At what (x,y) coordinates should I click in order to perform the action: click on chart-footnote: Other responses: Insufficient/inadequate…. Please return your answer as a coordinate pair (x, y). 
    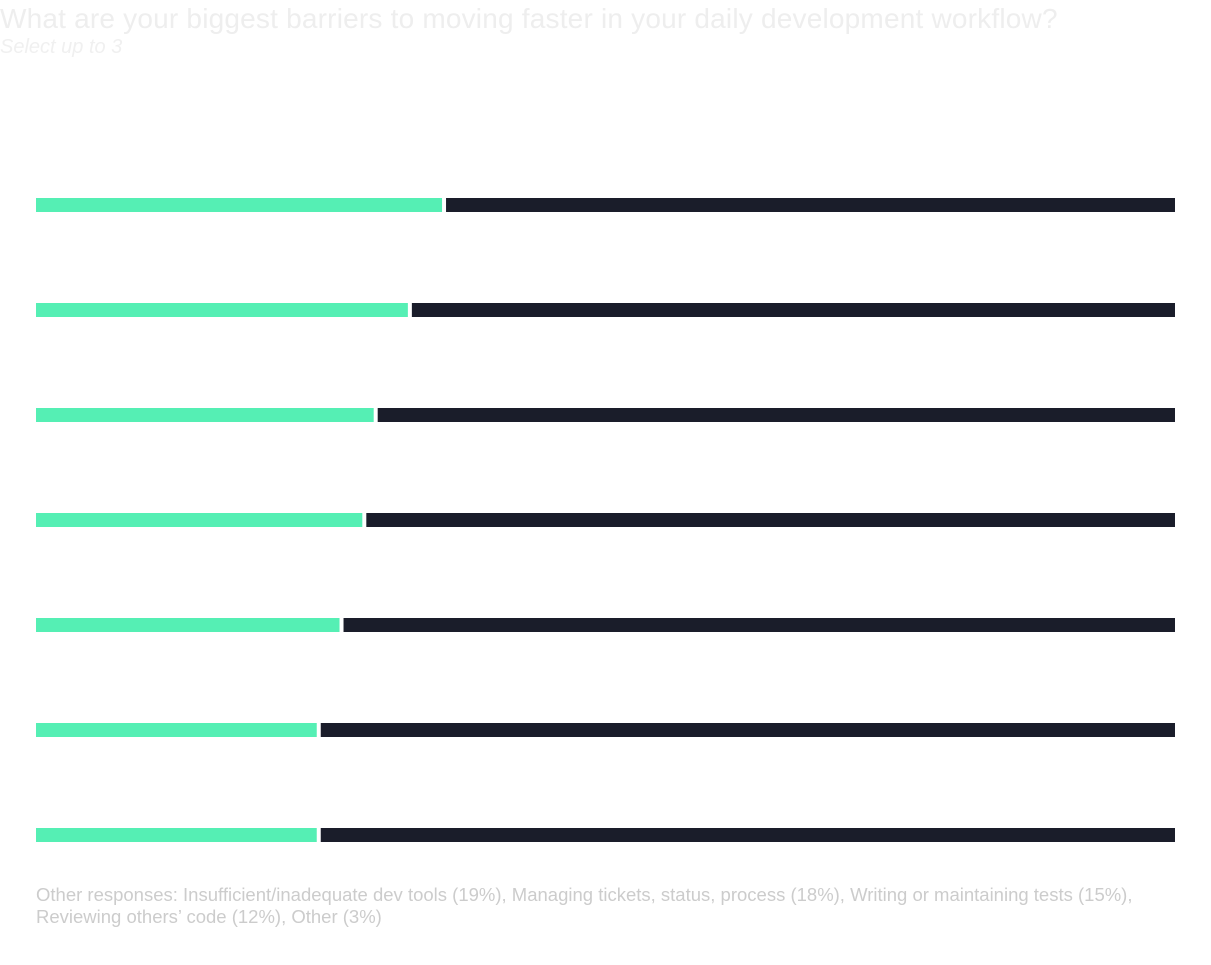
    Looking at the image, I should click on (584, 905).